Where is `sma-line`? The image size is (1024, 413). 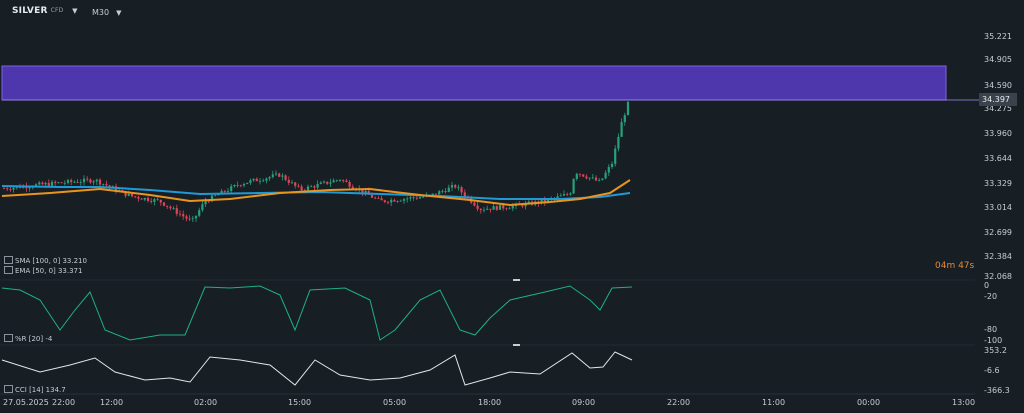
sma-line is located at coordinates (316, 192).